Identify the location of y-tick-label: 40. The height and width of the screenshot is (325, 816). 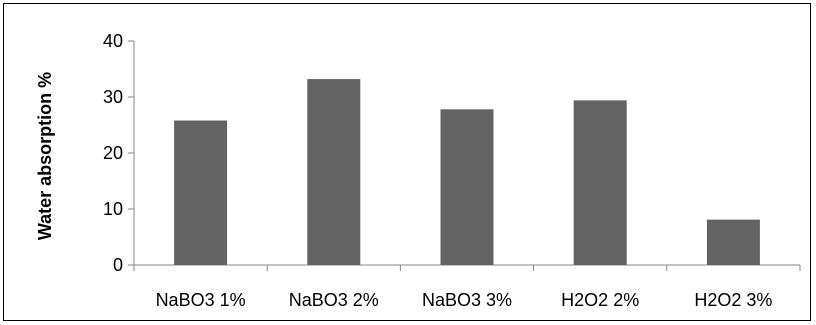
(113, 41).